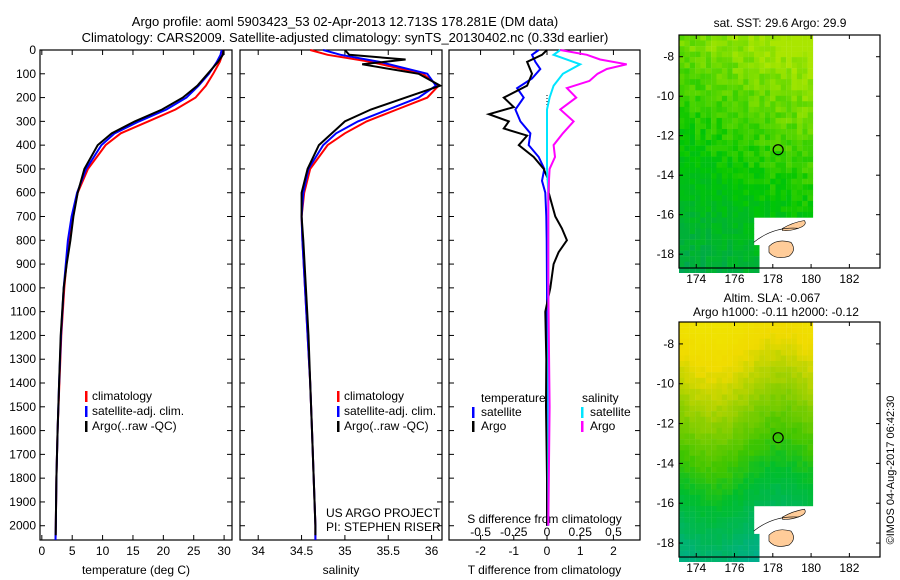  I want to click on series-line-argo-raw-qc-, so click(371, 292).